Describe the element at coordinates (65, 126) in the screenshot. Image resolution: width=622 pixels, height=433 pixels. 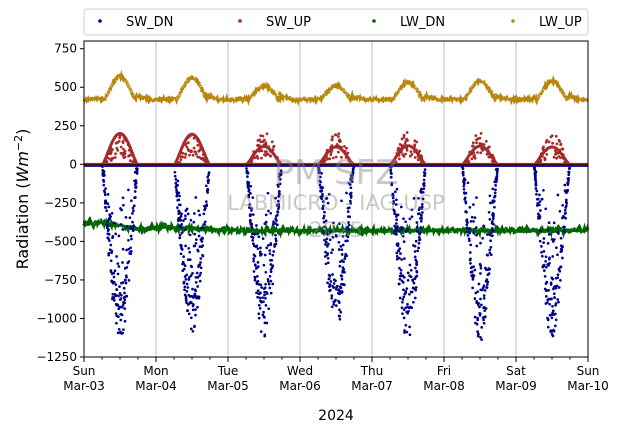
I see `y-tick-label: 250` at that location.